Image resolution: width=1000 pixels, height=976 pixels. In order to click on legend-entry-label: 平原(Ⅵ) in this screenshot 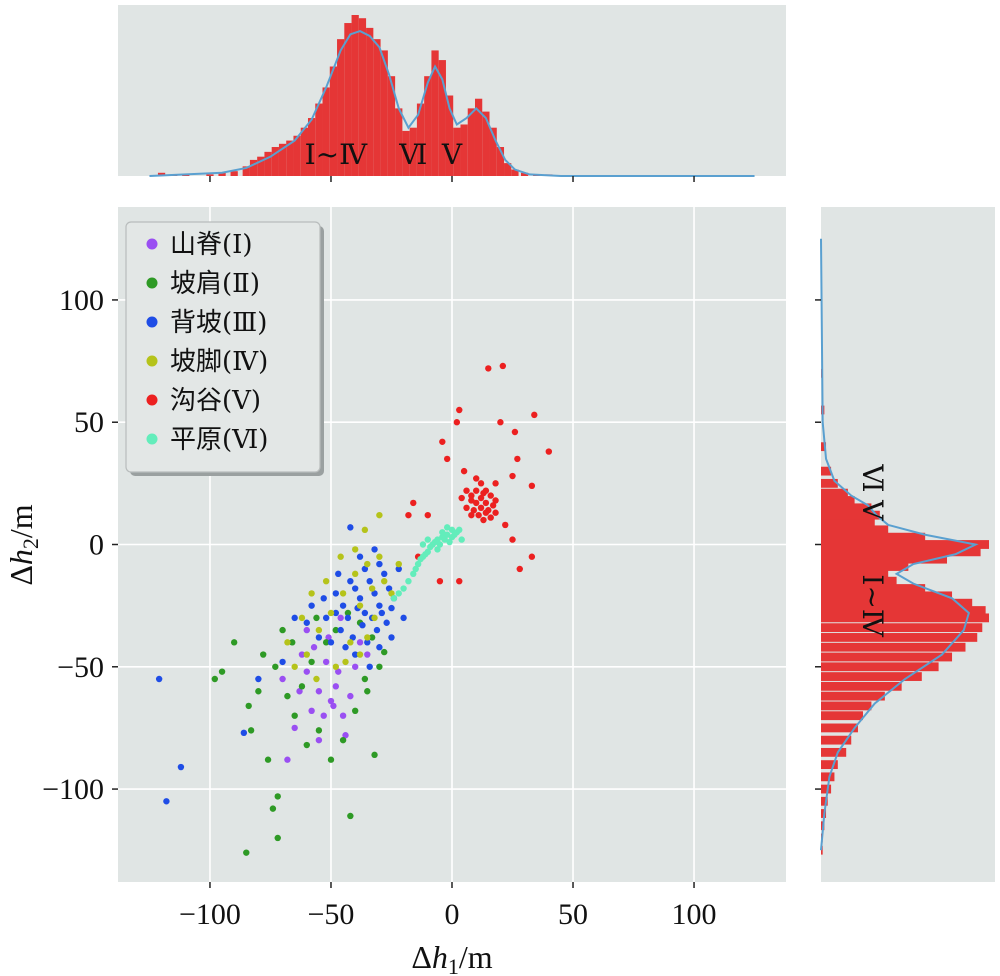, I will do `click(219, 440)`.